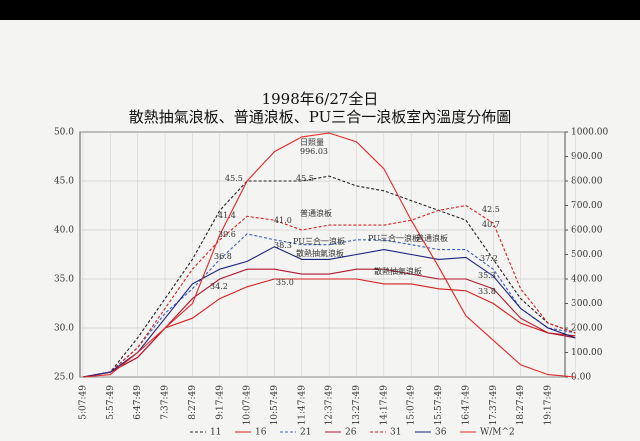  I want to click on legend-label: 11, so click(215, 433).